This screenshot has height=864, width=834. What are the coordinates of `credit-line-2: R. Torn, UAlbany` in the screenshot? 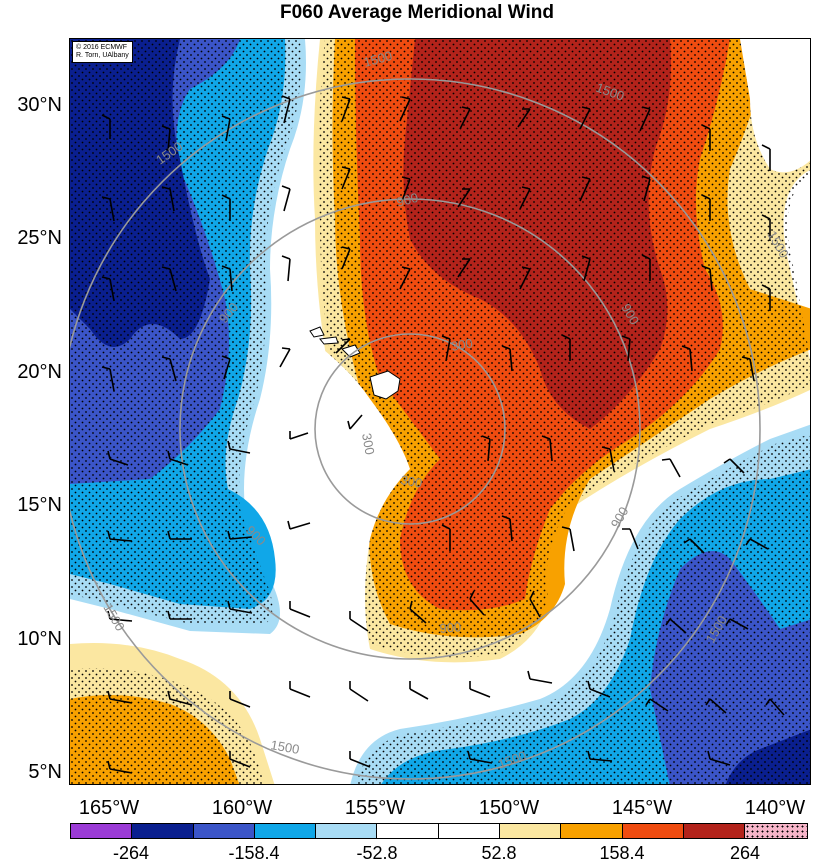 It's located at (102, 55).